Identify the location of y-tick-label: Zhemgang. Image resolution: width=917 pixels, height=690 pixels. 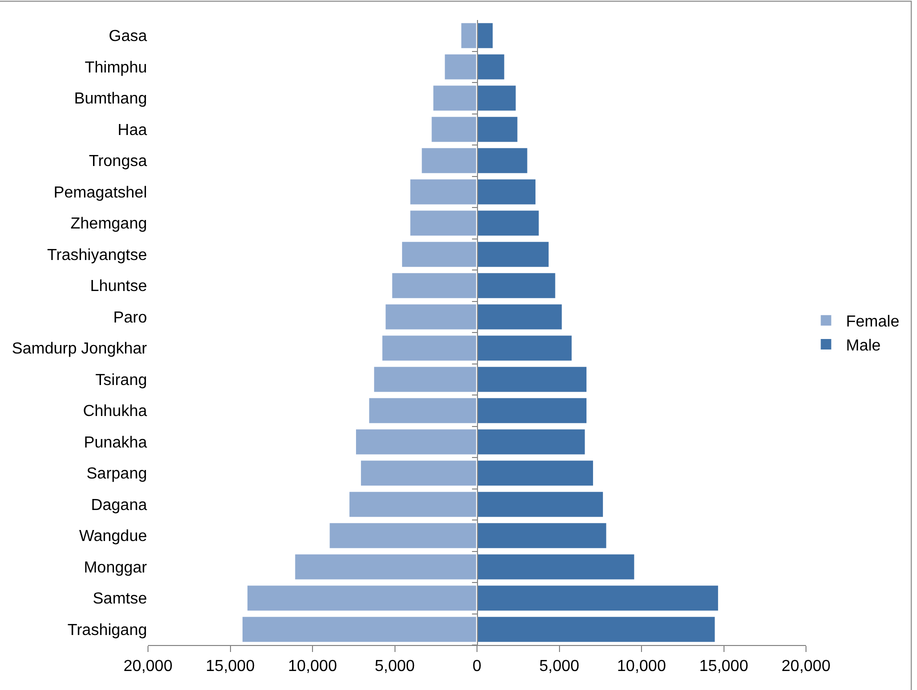
(108, 224).